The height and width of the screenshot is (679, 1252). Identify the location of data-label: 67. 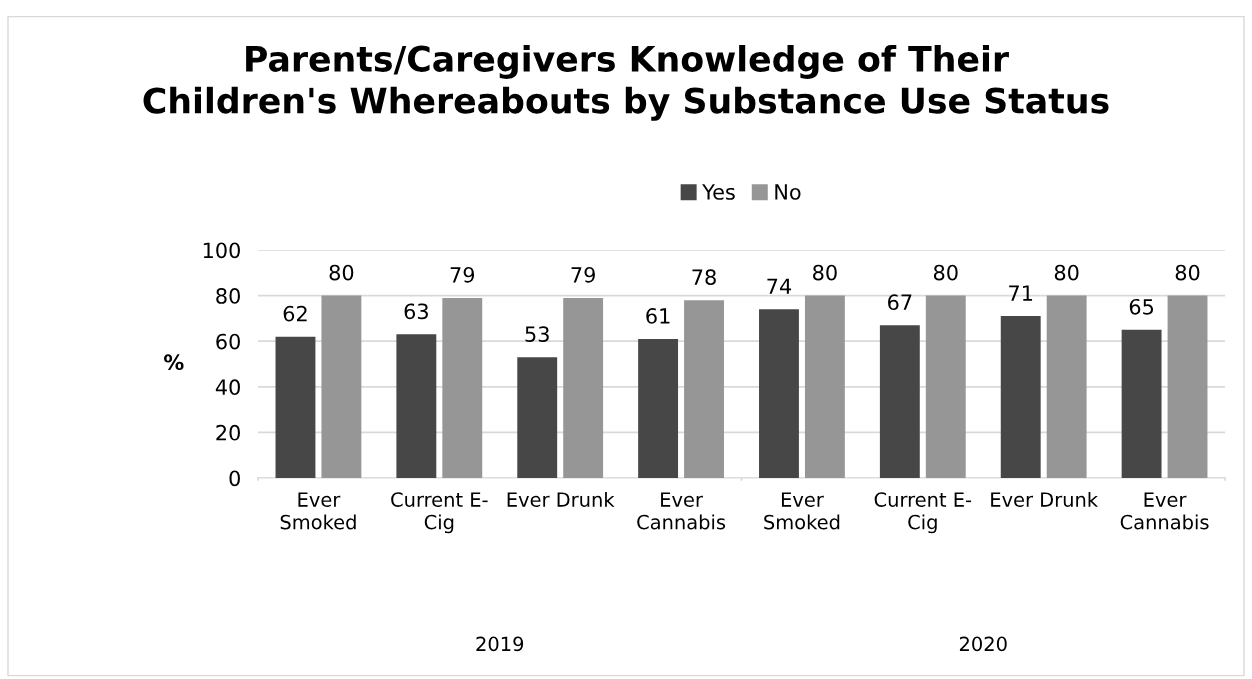
(900, 302).